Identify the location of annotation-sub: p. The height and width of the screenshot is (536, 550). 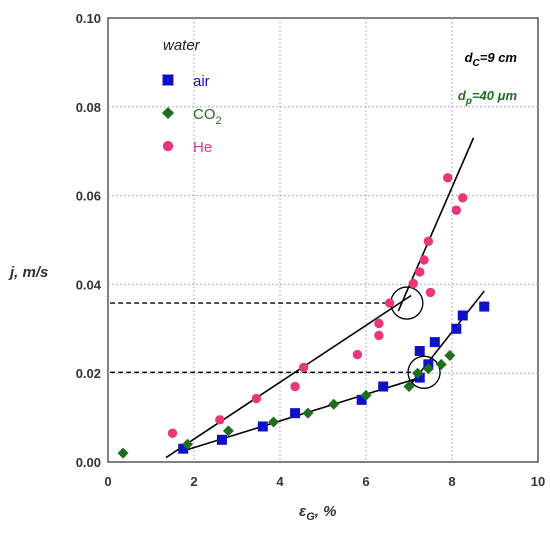
(468, 101).